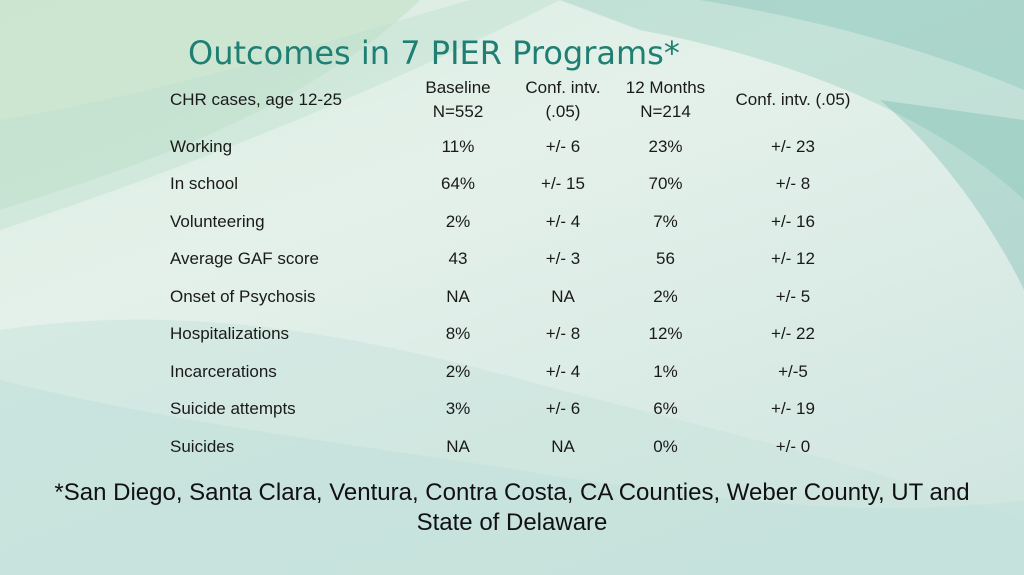 This screenshot has height=575, width=1024. What do you see at coordinates (243, 296) in the screenshot?
I see `row-label: Onset of Psychosis` at bounding box center [243, 296].